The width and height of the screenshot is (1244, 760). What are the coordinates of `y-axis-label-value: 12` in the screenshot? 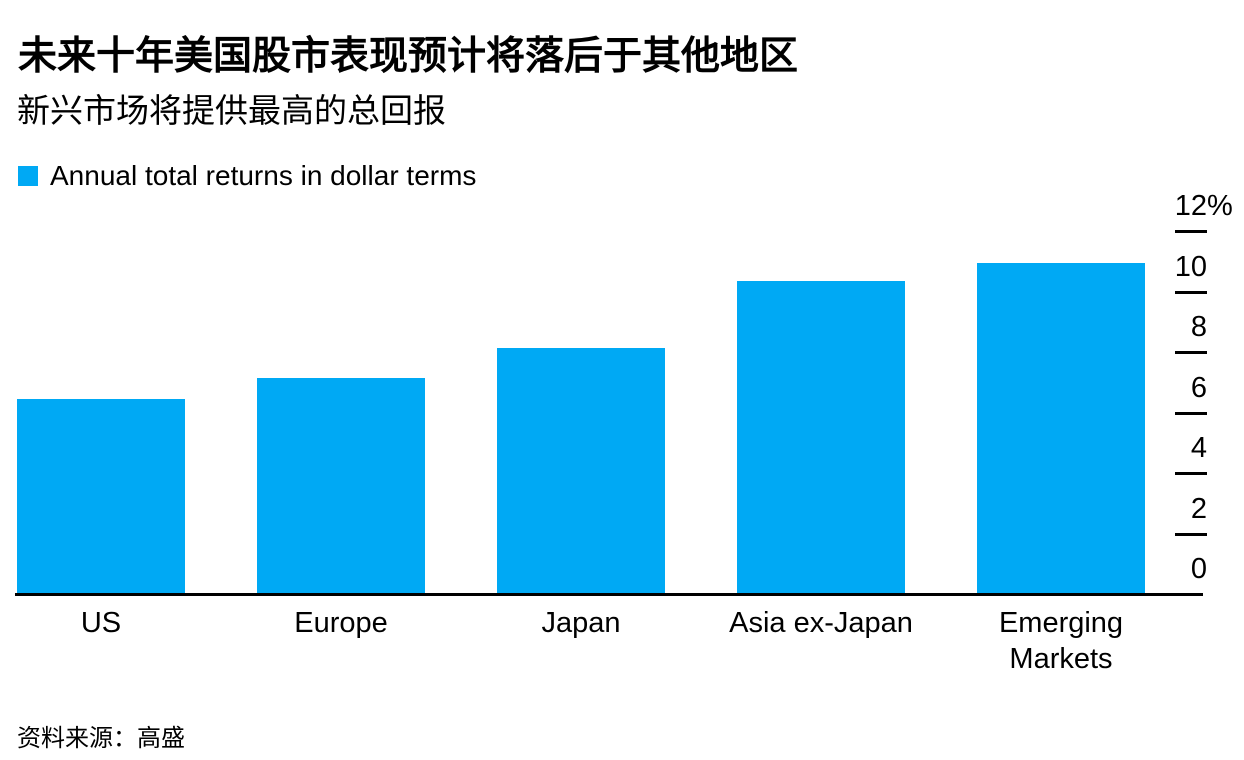 It's located at (1190, 206).